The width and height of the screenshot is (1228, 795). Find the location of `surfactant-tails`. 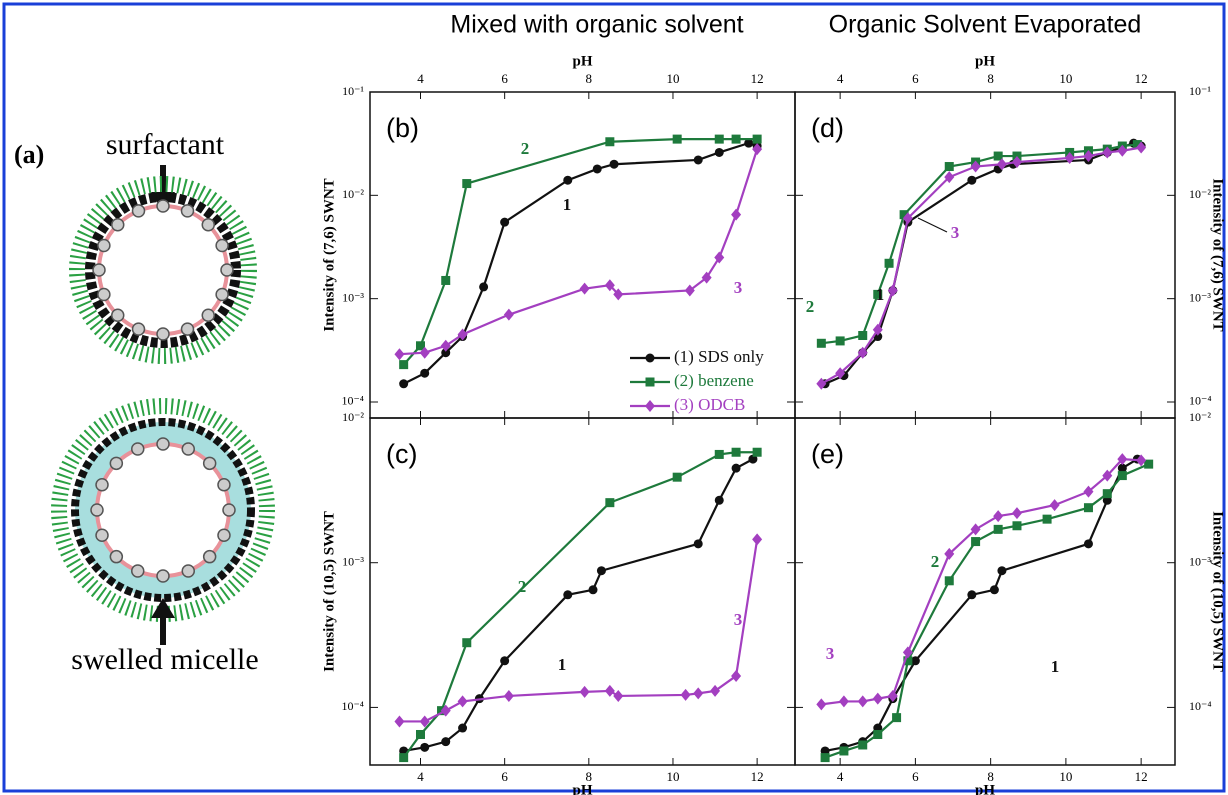

surfactant-tails is located at coordinates (163, 270).